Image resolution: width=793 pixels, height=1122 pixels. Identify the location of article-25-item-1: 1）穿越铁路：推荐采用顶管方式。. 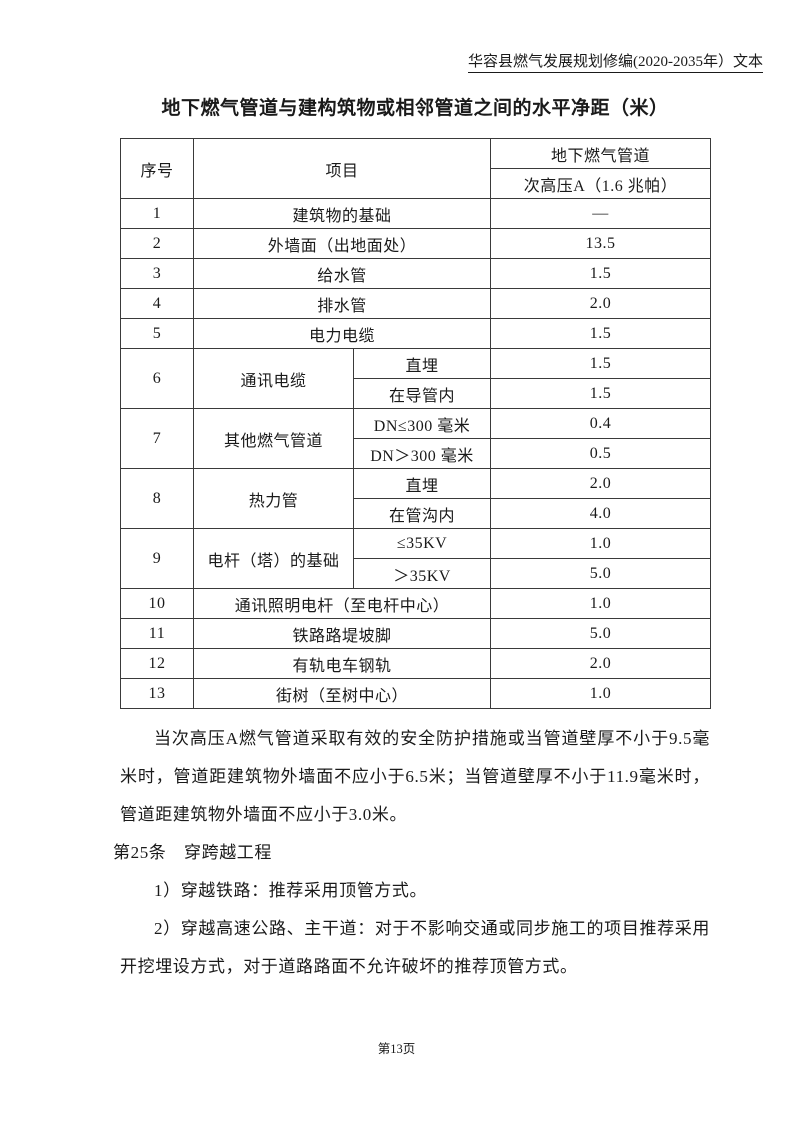
(291, 890).